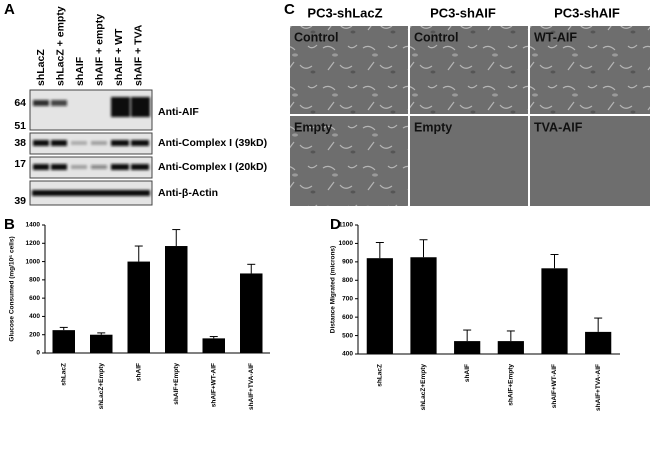 This screenshot has width=650, height=462. What do you see at coordinates (34, 334) in the screenshot?
I see `y-tick-label: 200` at bounding box center [34, 334].